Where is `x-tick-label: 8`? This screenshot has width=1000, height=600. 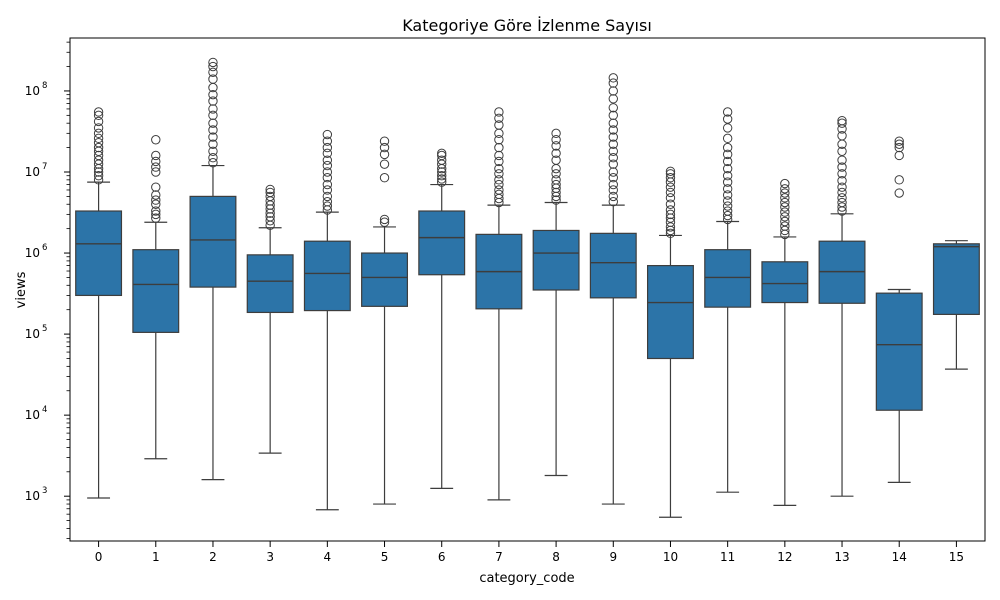
x-tick-label: 8 is located at coordinates (556, 557).